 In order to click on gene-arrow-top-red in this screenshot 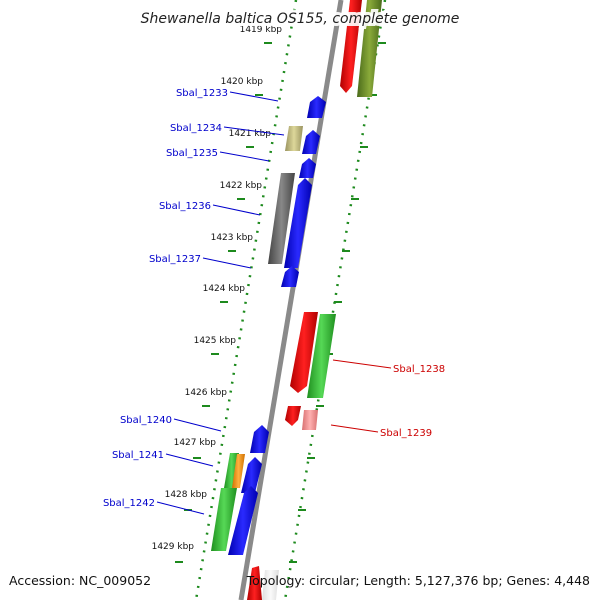, I will do `click(351, 46)`.